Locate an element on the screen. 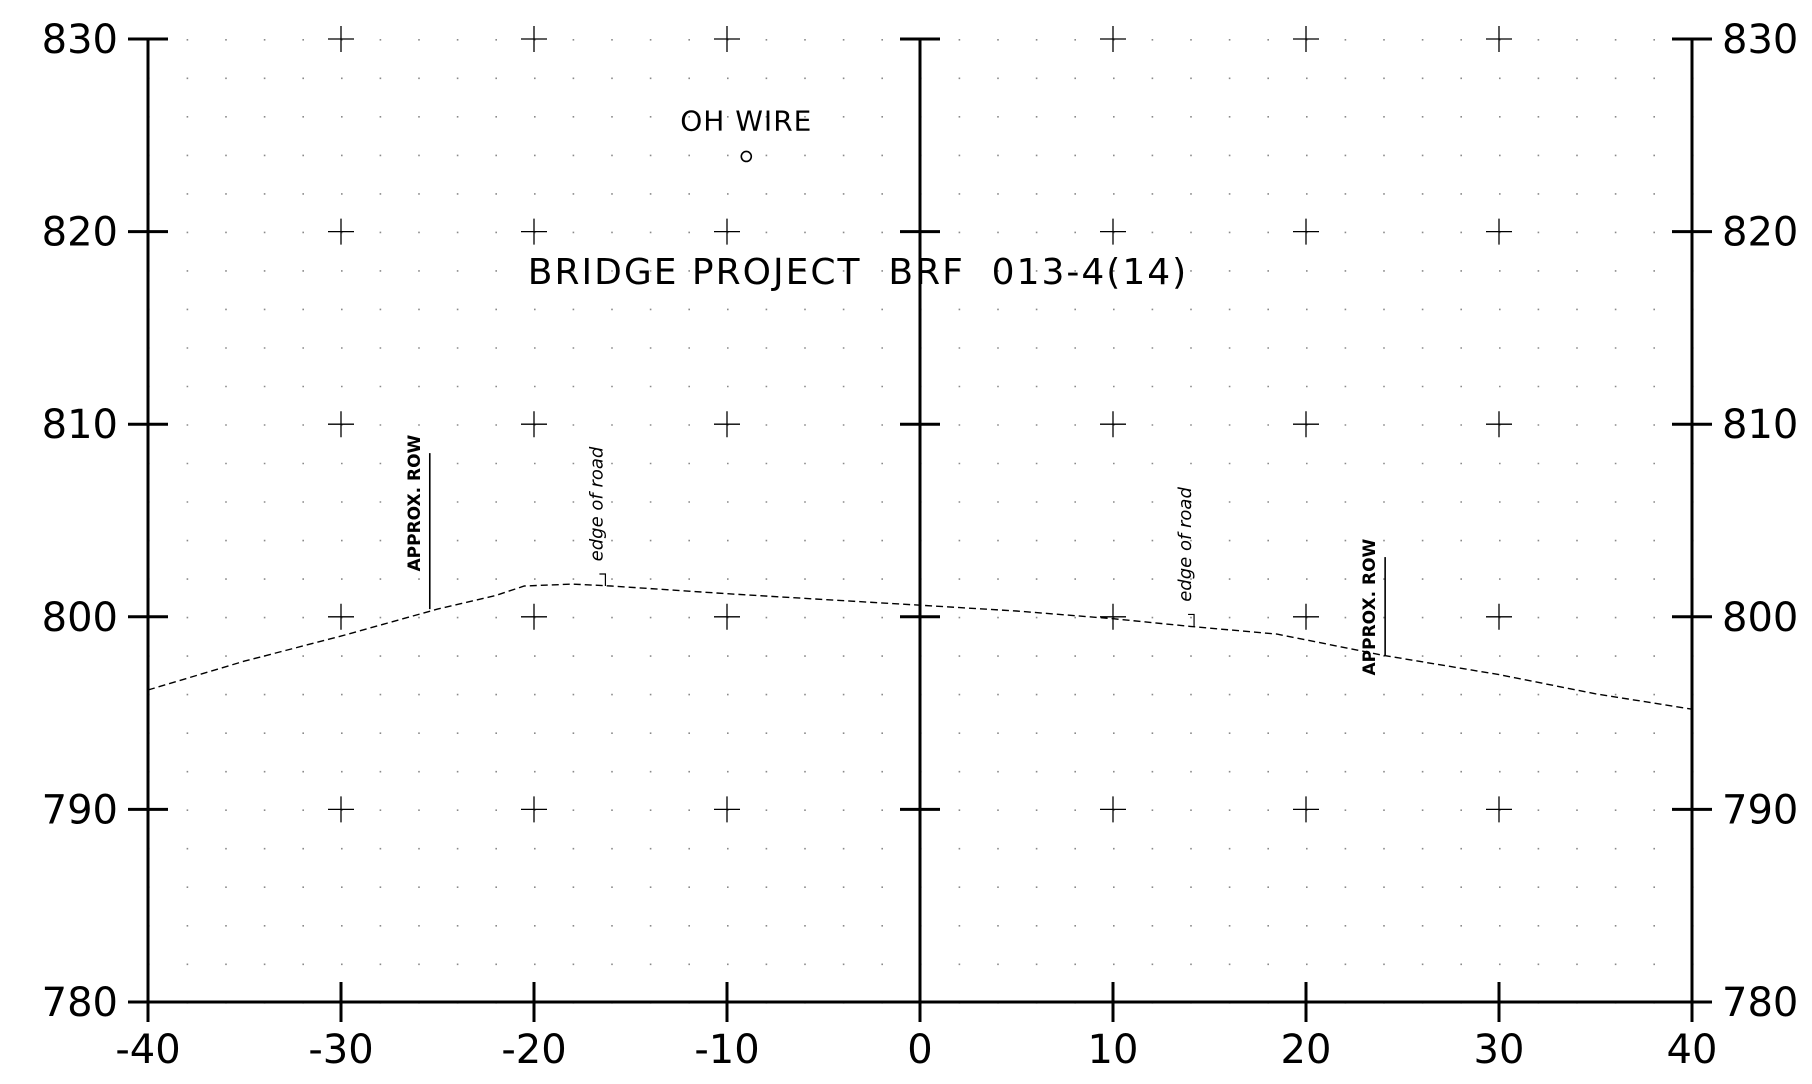  y-tick-label-left: 800 is located at coordinates (80, 618).